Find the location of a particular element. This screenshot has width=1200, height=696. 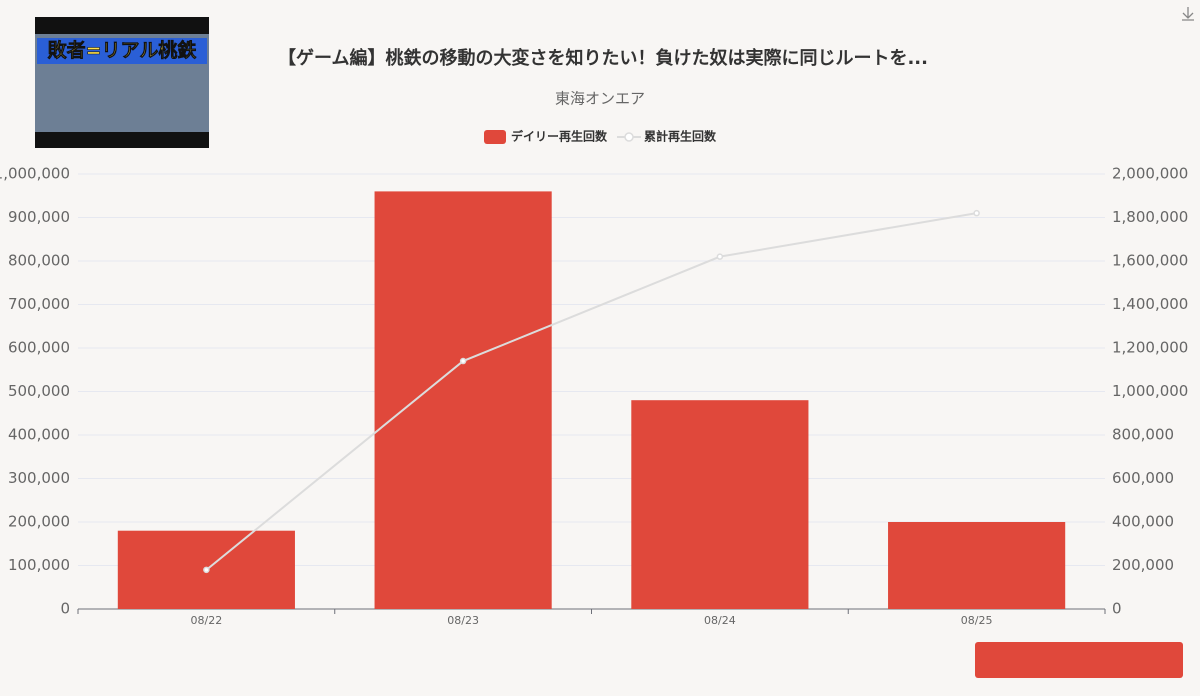

x-tick-label: 08/23 is located at coordinates (463, 620).